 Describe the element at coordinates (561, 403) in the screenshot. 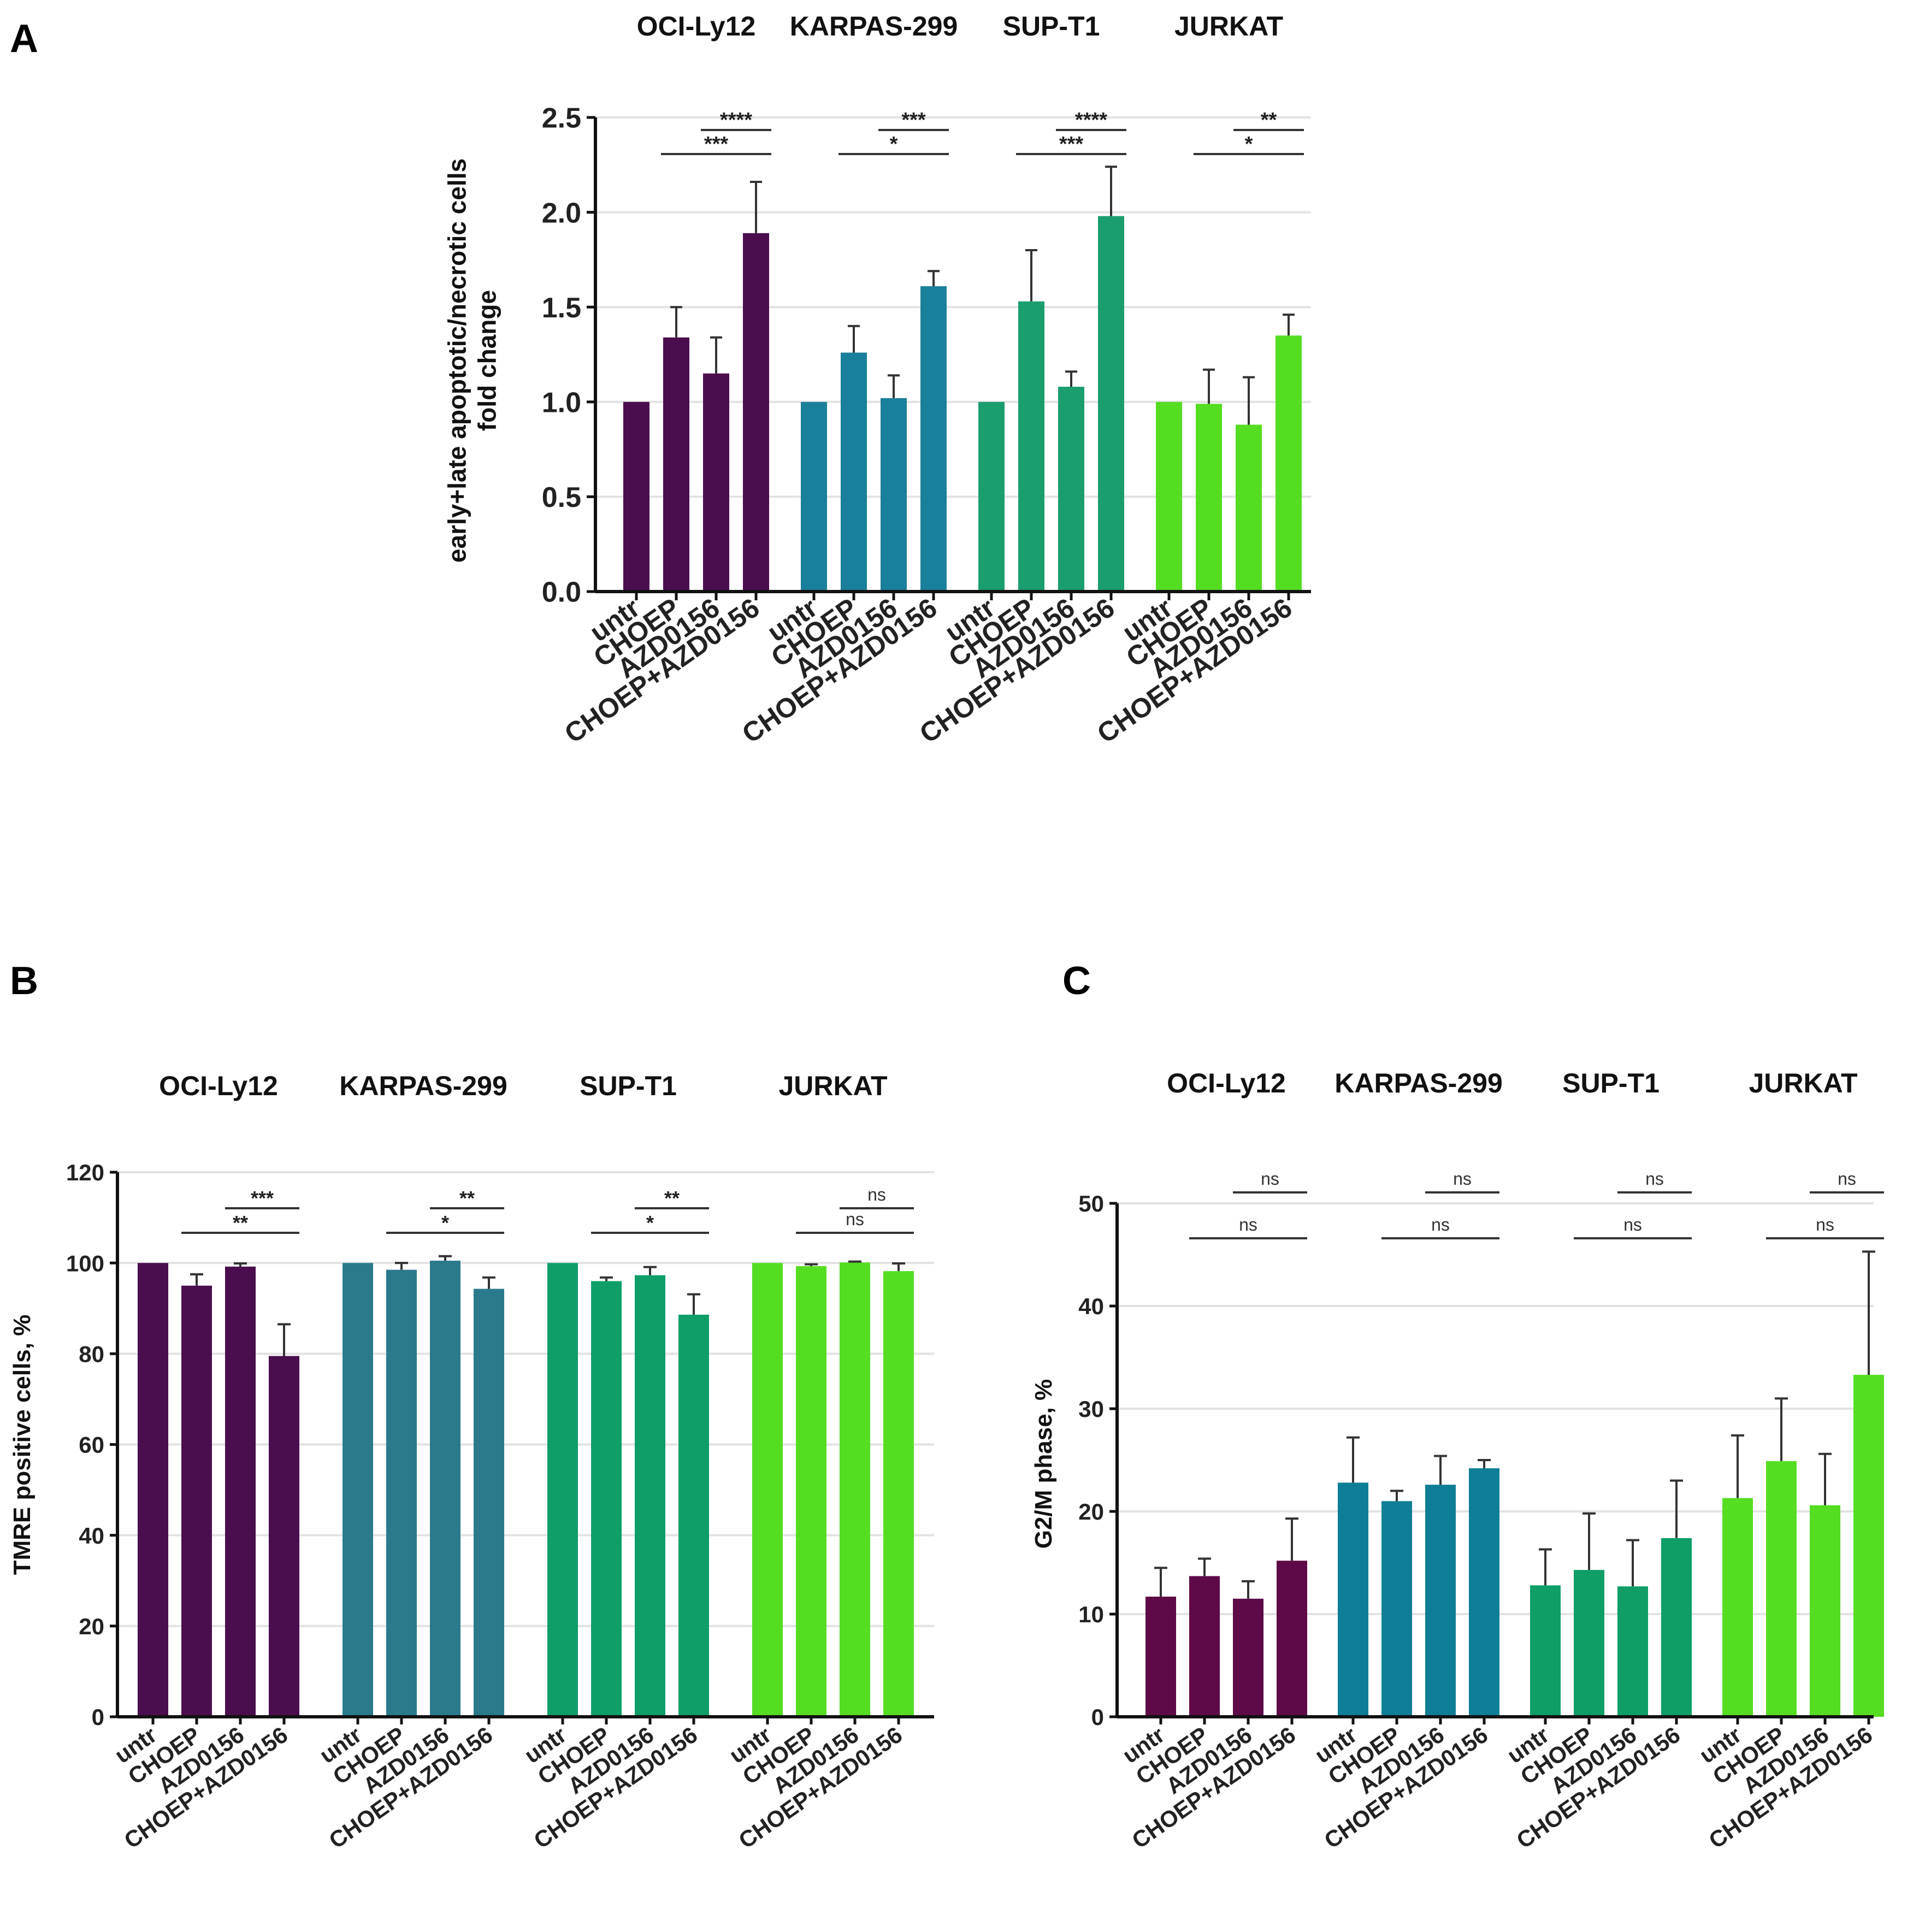

I see `y-tick-label: 1.0` at that location.